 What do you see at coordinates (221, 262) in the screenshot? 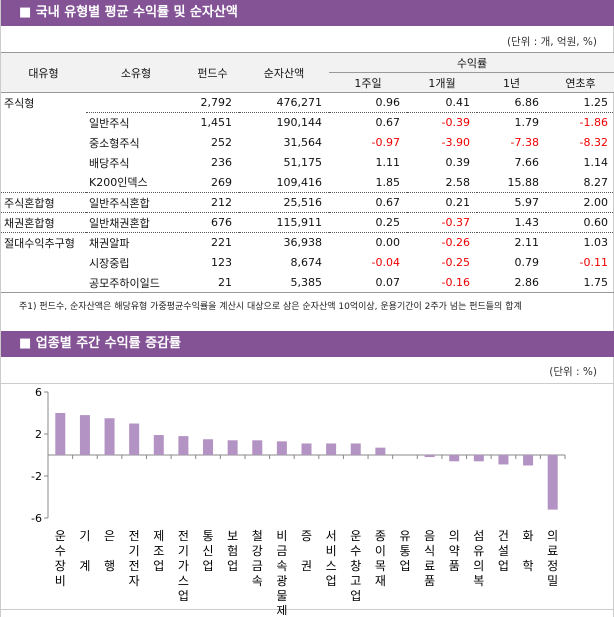
I see `cell-funds: 123` at bounding box center [221, 262].